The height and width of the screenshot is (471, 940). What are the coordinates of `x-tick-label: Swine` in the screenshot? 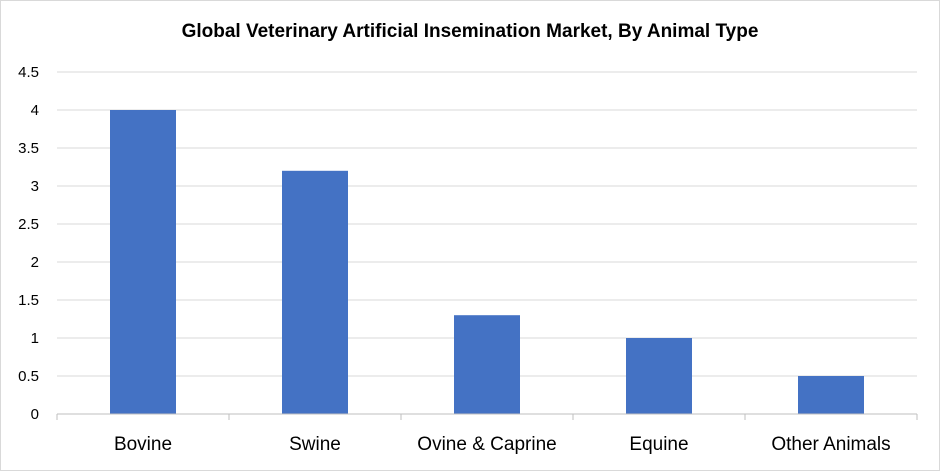 It's located at (315, 444).